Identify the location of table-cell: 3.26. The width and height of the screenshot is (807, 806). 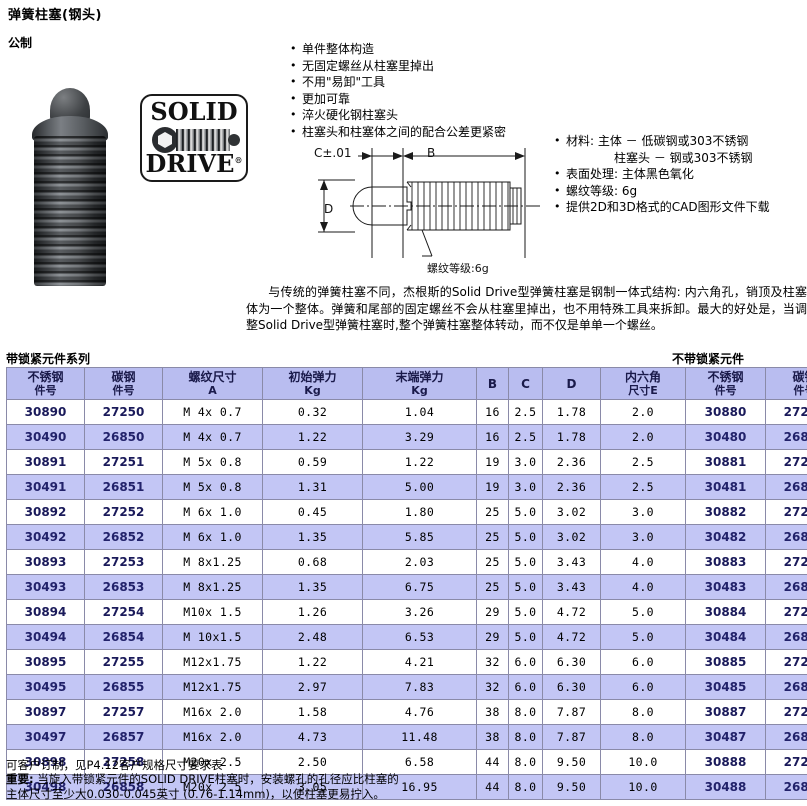
(419, 612).